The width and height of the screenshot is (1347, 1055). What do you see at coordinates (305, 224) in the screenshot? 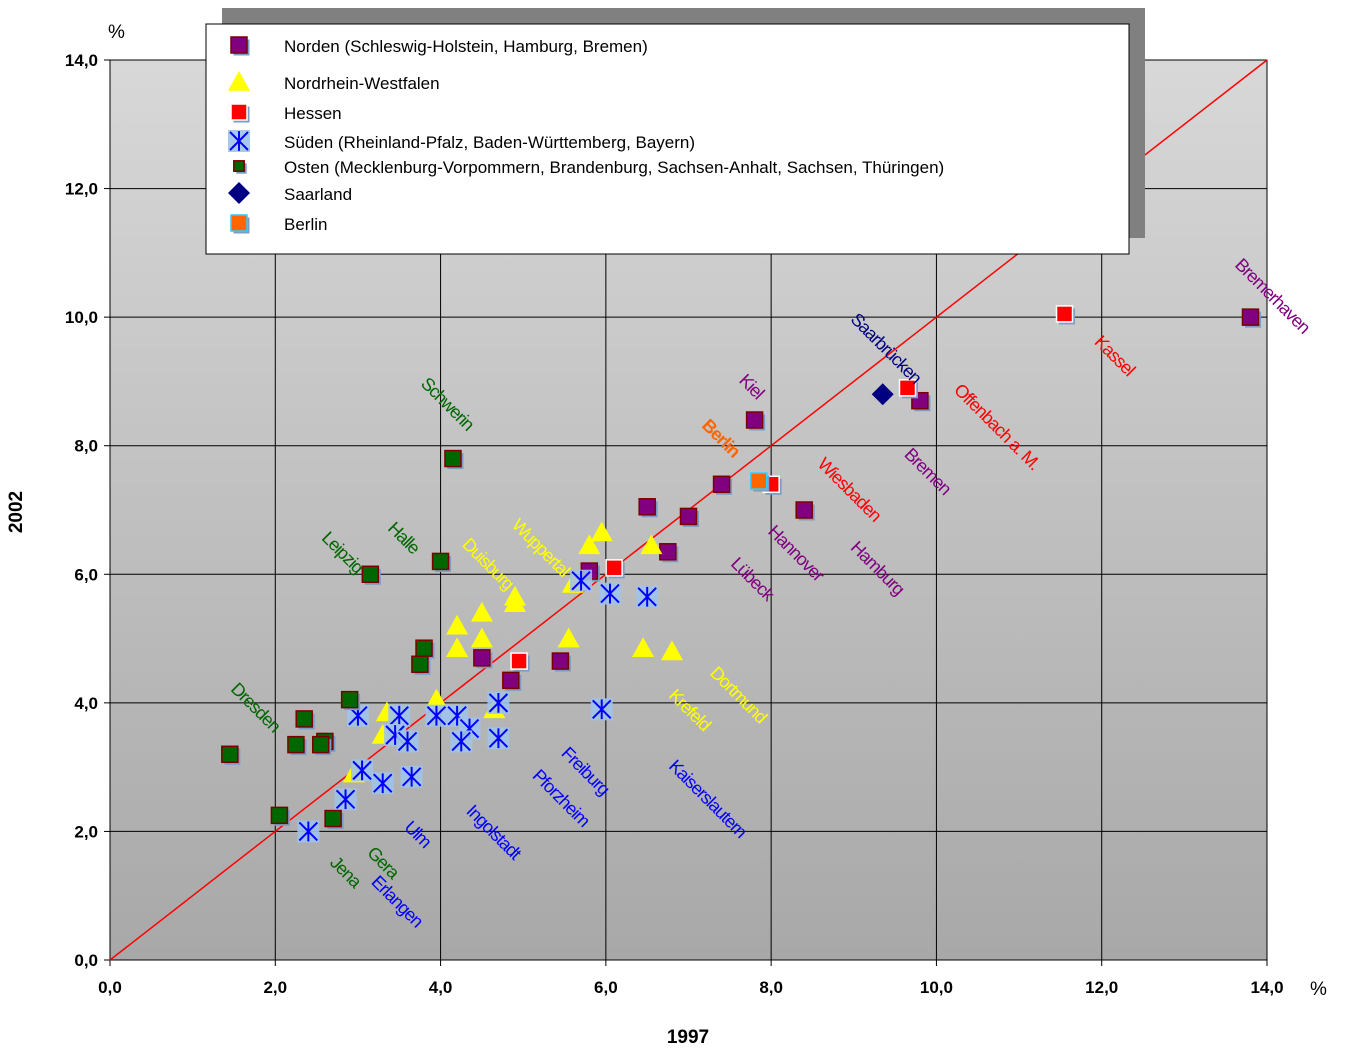
I see `legend-label-berlin: Berlin` at bounding box center [305, 224].